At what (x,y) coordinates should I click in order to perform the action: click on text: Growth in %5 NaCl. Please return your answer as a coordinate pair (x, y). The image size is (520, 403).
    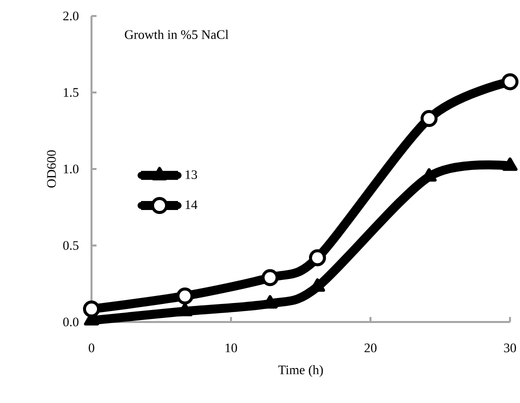
    Looking at the image, I should click on (176, 35).